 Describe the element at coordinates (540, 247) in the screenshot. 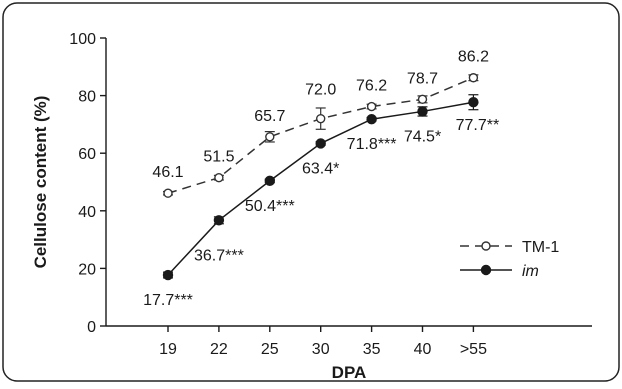

I see `legend-label: TM-1` at that location.